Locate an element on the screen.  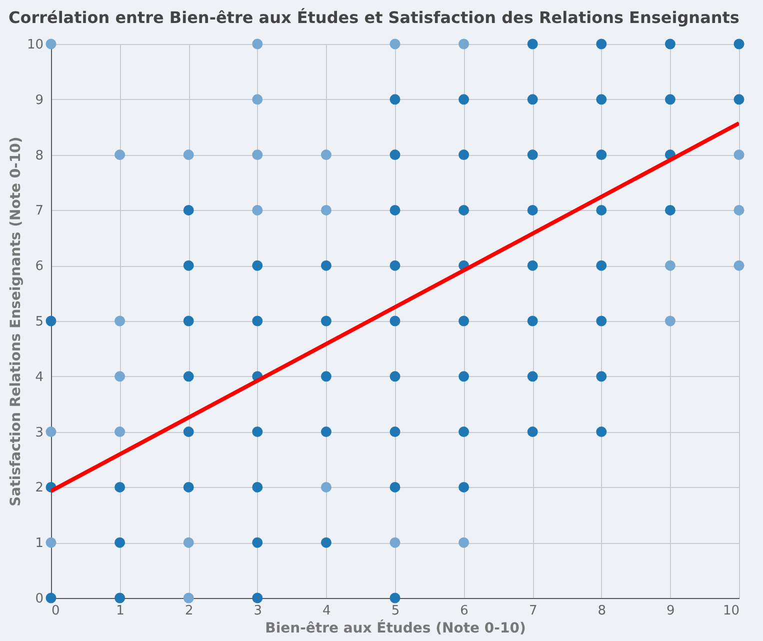
y-tick-label: 8 is located at coordinates (39, 156).